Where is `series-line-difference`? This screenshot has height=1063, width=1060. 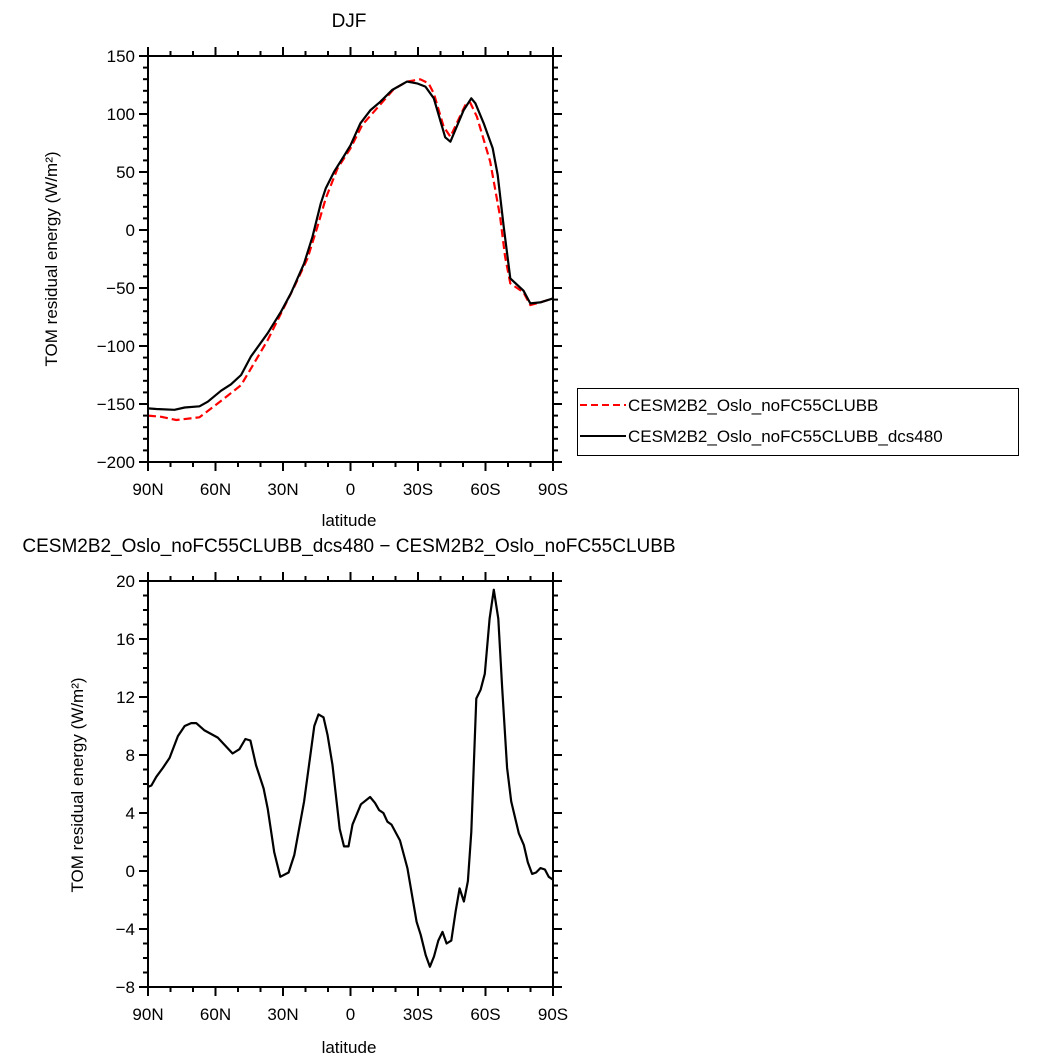 series-line-difference is located at coordinates (350, 778).